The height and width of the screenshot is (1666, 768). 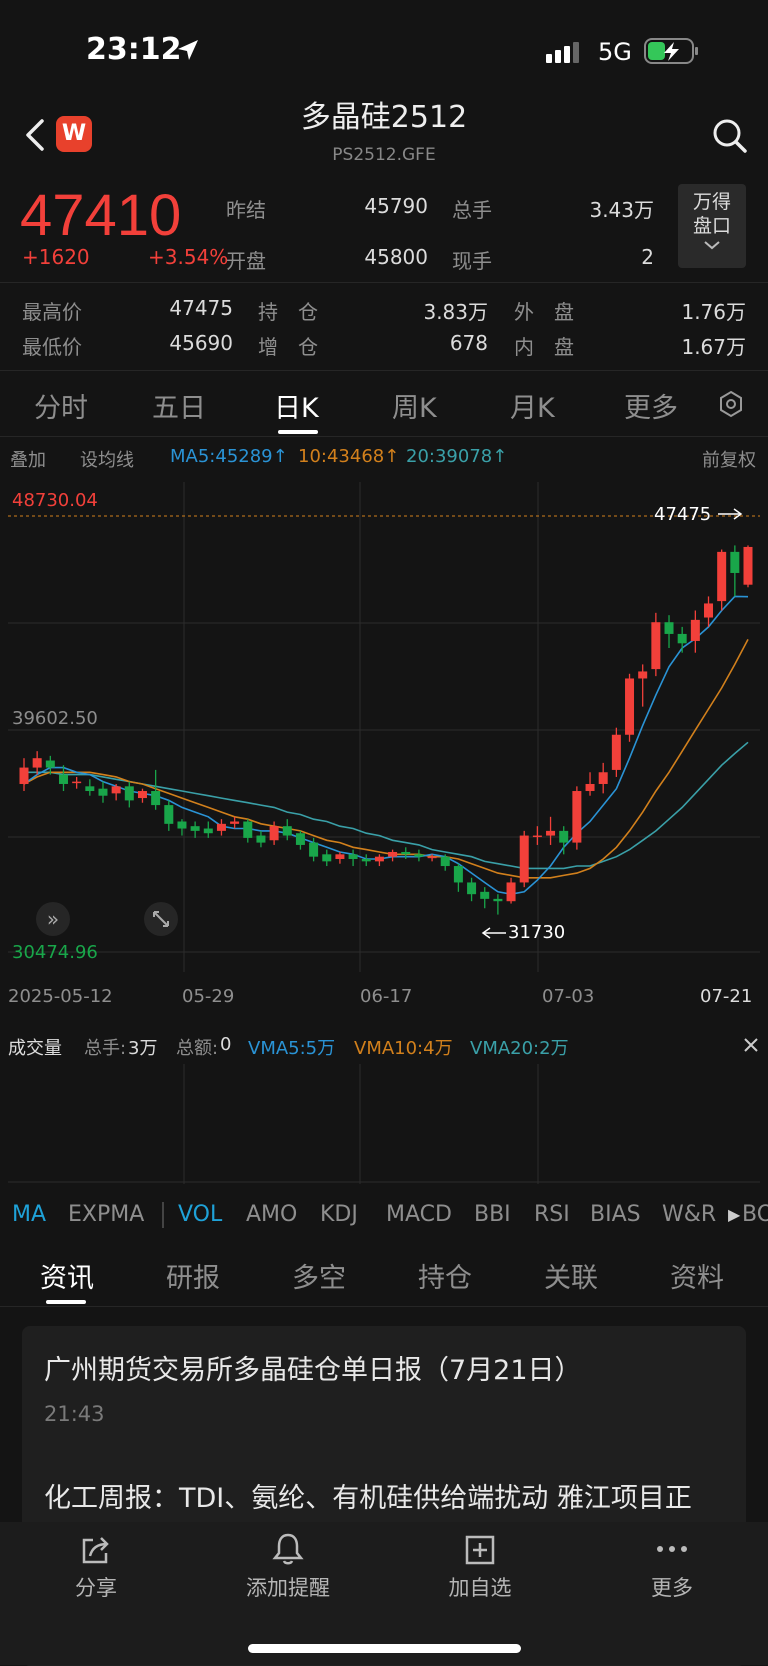 I want to click on inner-label: 内 盘, so click(x=544, y=347).